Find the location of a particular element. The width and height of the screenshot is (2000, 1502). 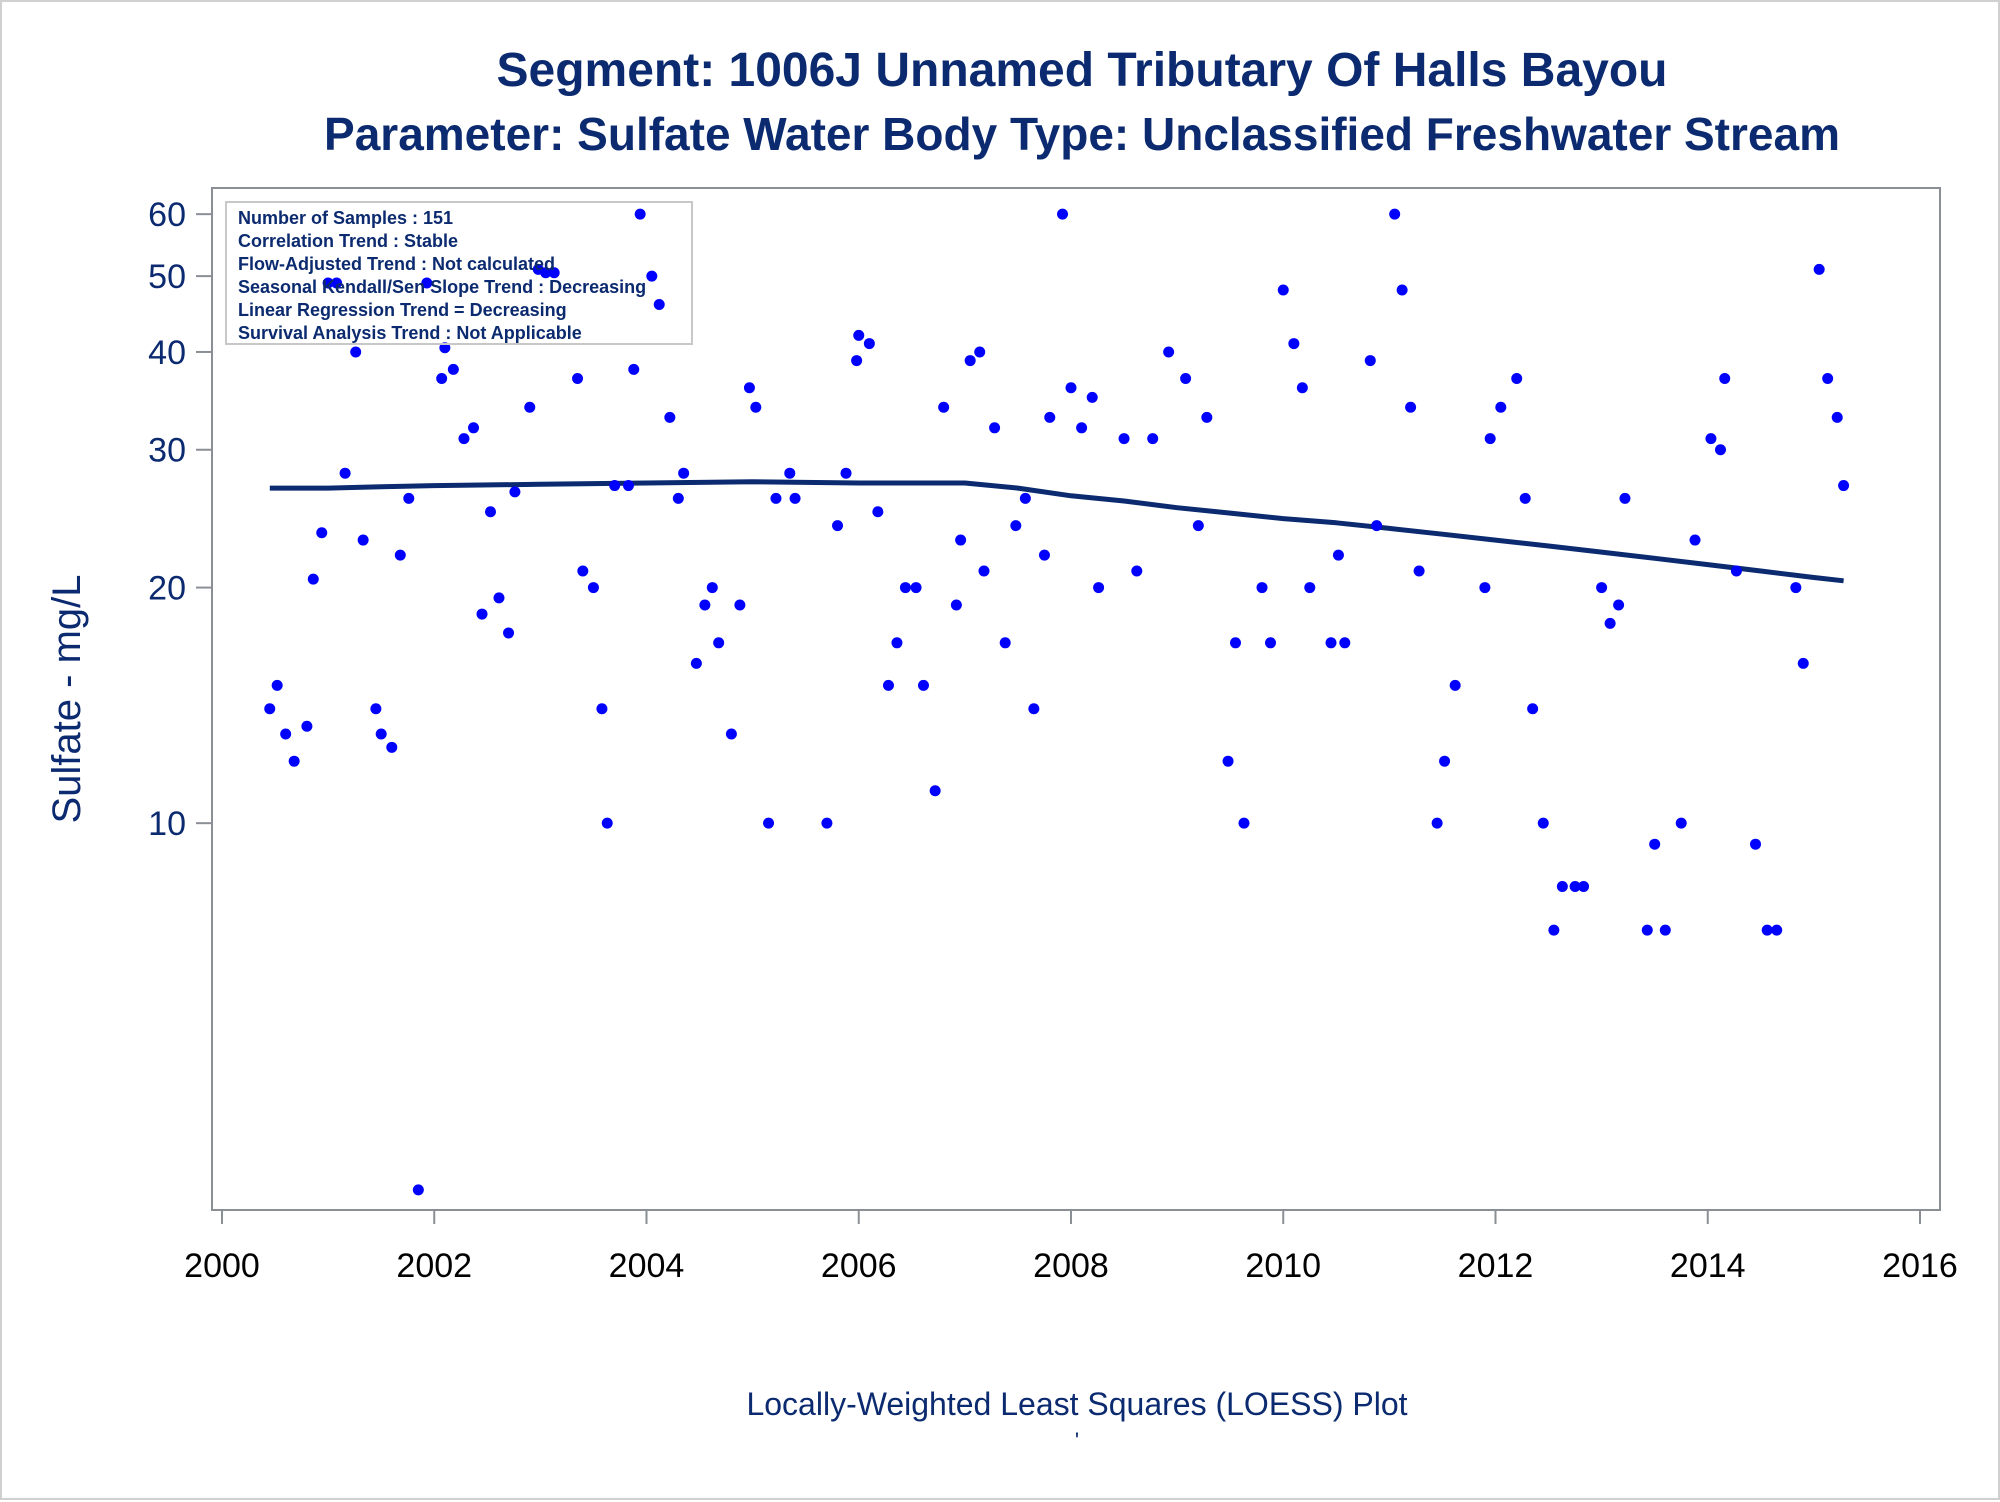

loess-layer is located at coordinates (1056, 531).